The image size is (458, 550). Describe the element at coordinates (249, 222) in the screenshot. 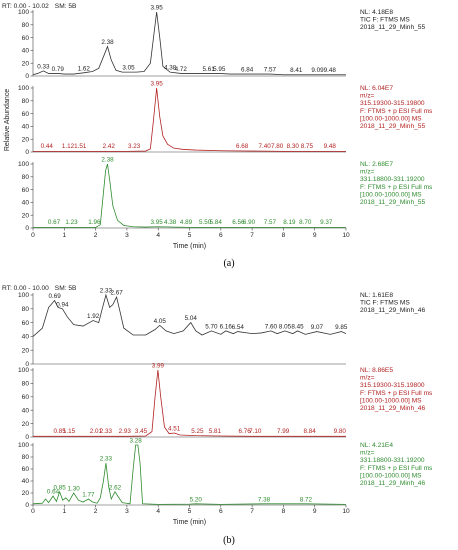

I see `peak-label: 6.90` at that location.